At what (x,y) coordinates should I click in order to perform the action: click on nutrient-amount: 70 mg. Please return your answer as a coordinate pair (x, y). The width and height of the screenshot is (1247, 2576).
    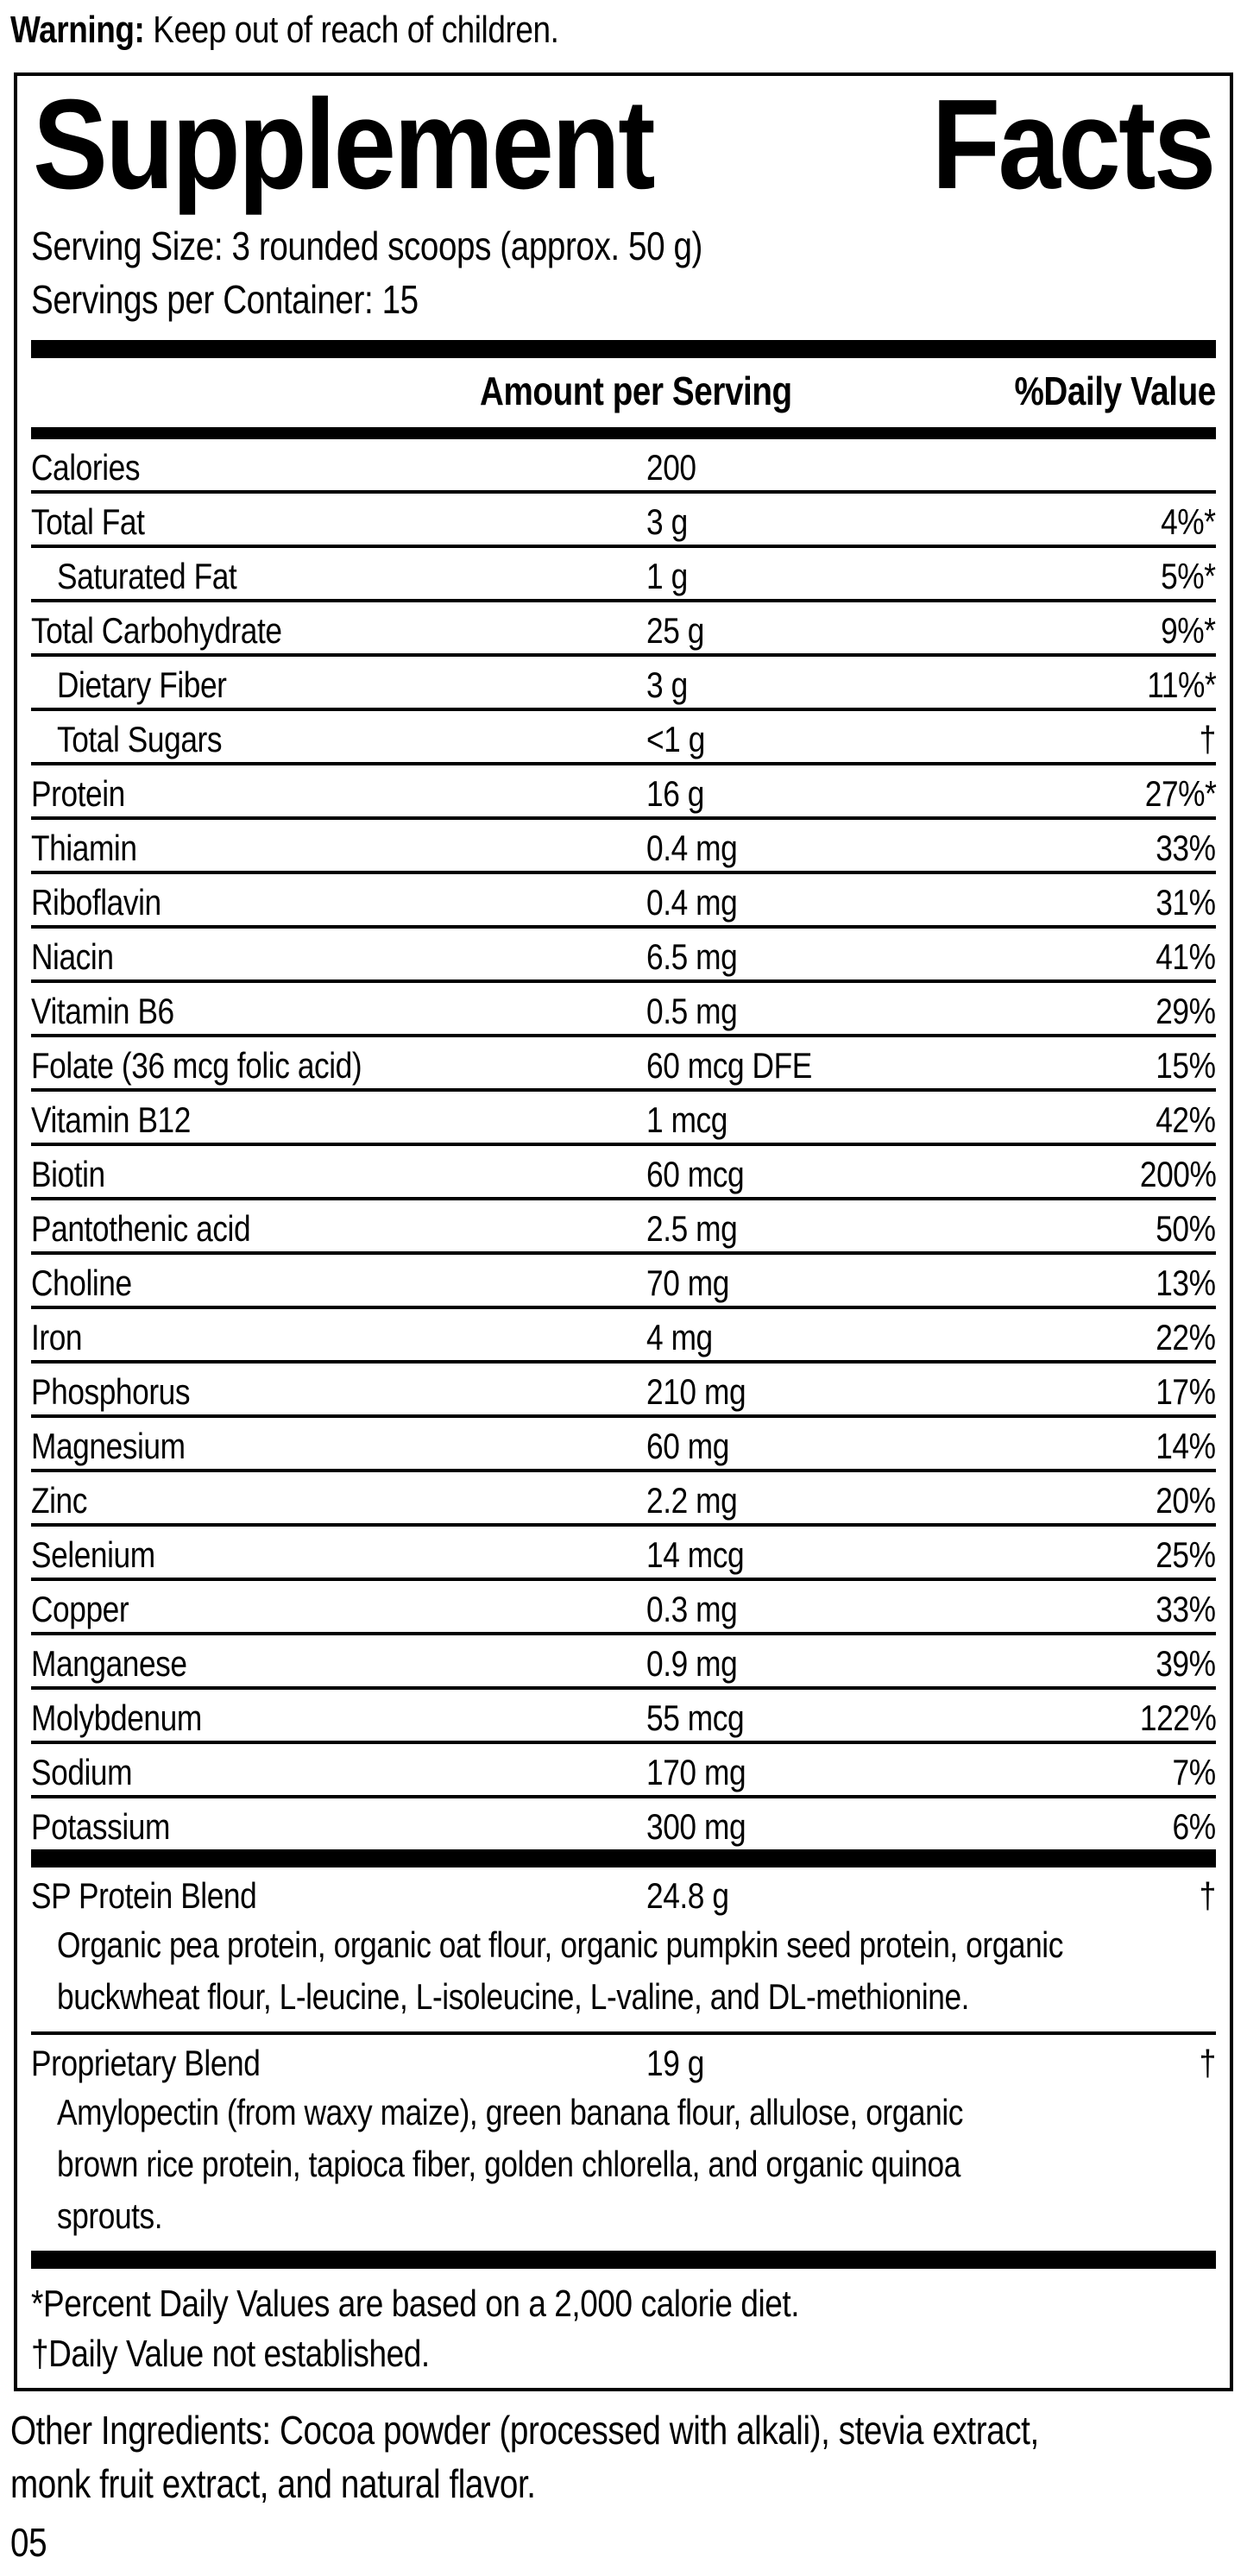
    Looking at the image, I should click on (687, 1283).